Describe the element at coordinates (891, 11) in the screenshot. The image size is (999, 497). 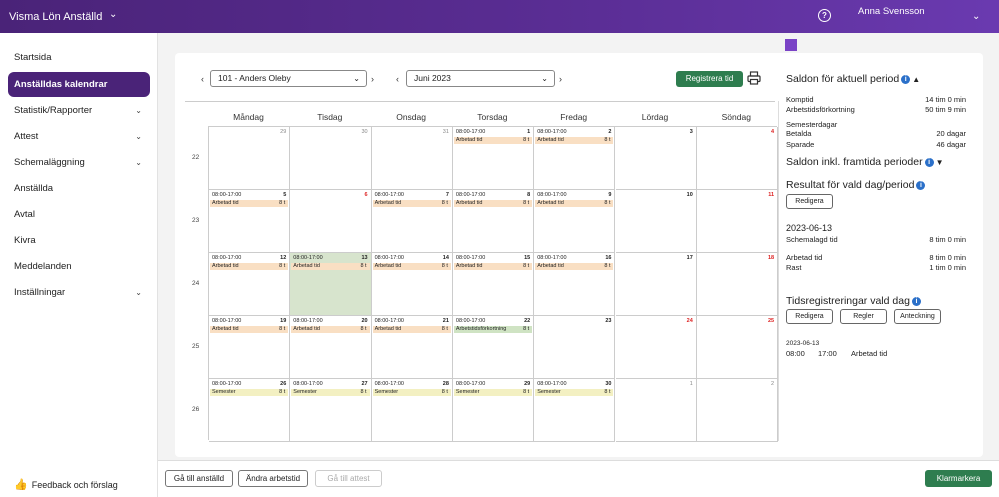
I see `user-name: Anna Svensson` at that location.